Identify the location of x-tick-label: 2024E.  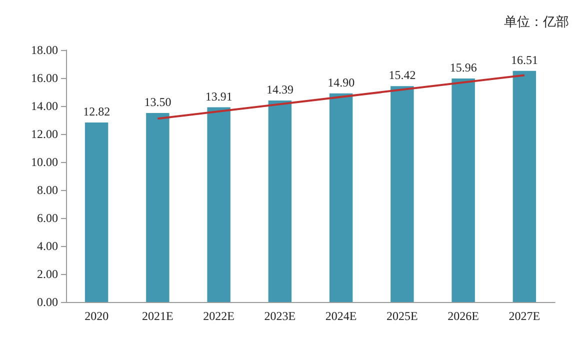
(341, 316).